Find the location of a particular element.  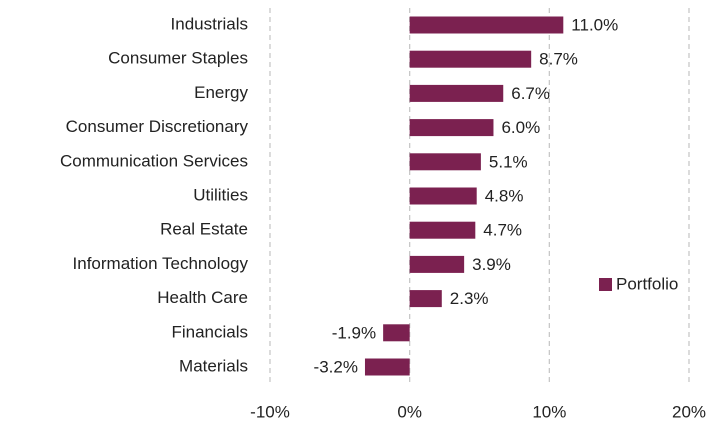

legend-label: Portfolio is located at coordinates (647, 283).